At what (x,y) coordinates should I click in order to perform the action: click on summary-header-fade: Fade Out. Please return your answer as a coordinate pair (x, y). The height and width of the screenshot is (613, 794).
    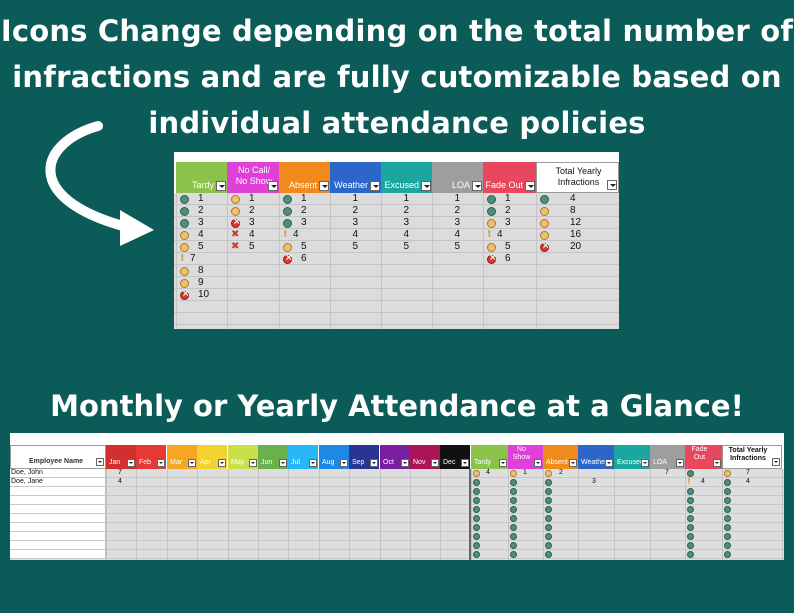
    Looking at the image, I should click on (703, 457).